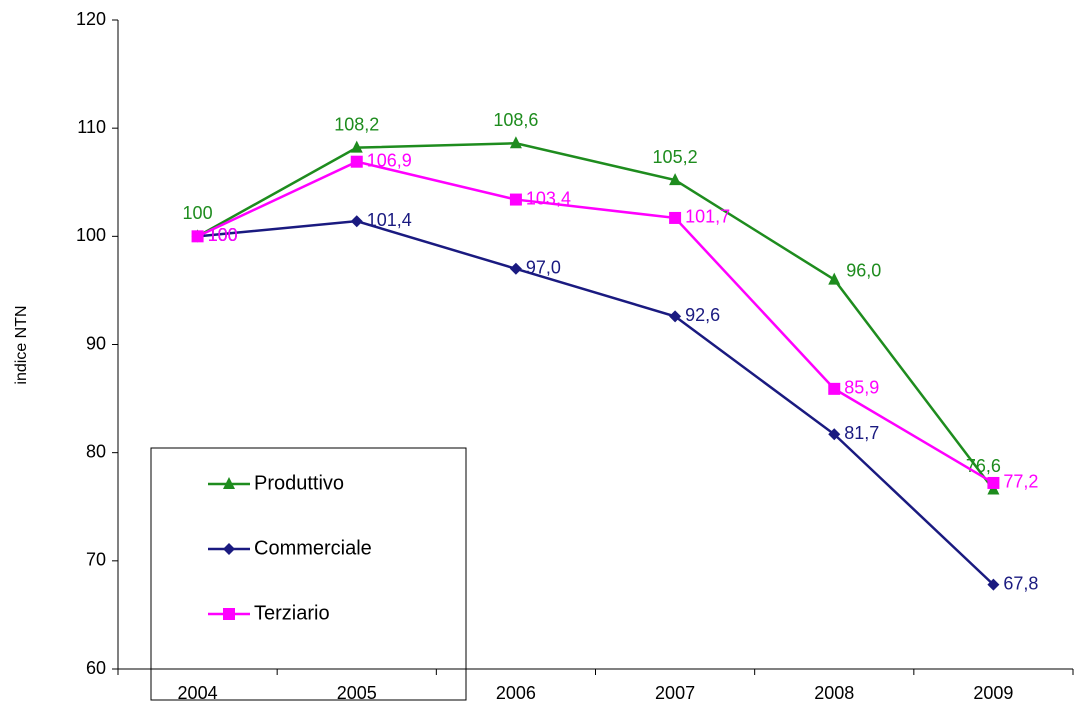  What do you see at coordinates (1020, 482) in the screenshot?
I see `data-label: 77,2` at bounding box center [1020, 482].